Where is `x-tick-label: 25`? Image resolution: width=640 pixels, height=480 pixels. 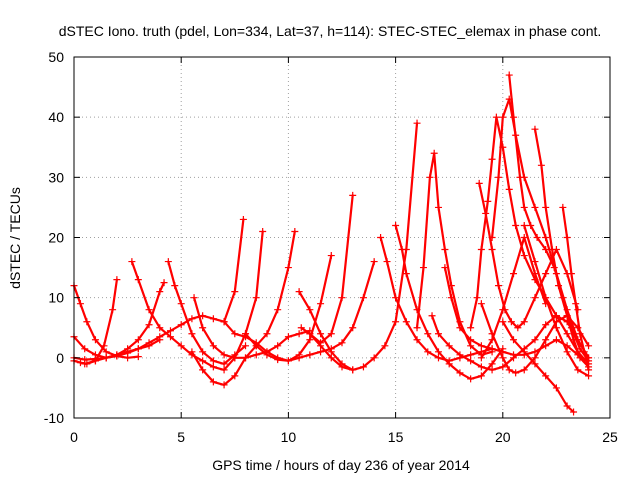
x-tick-label: 25 is located at coordinates (610, 437).